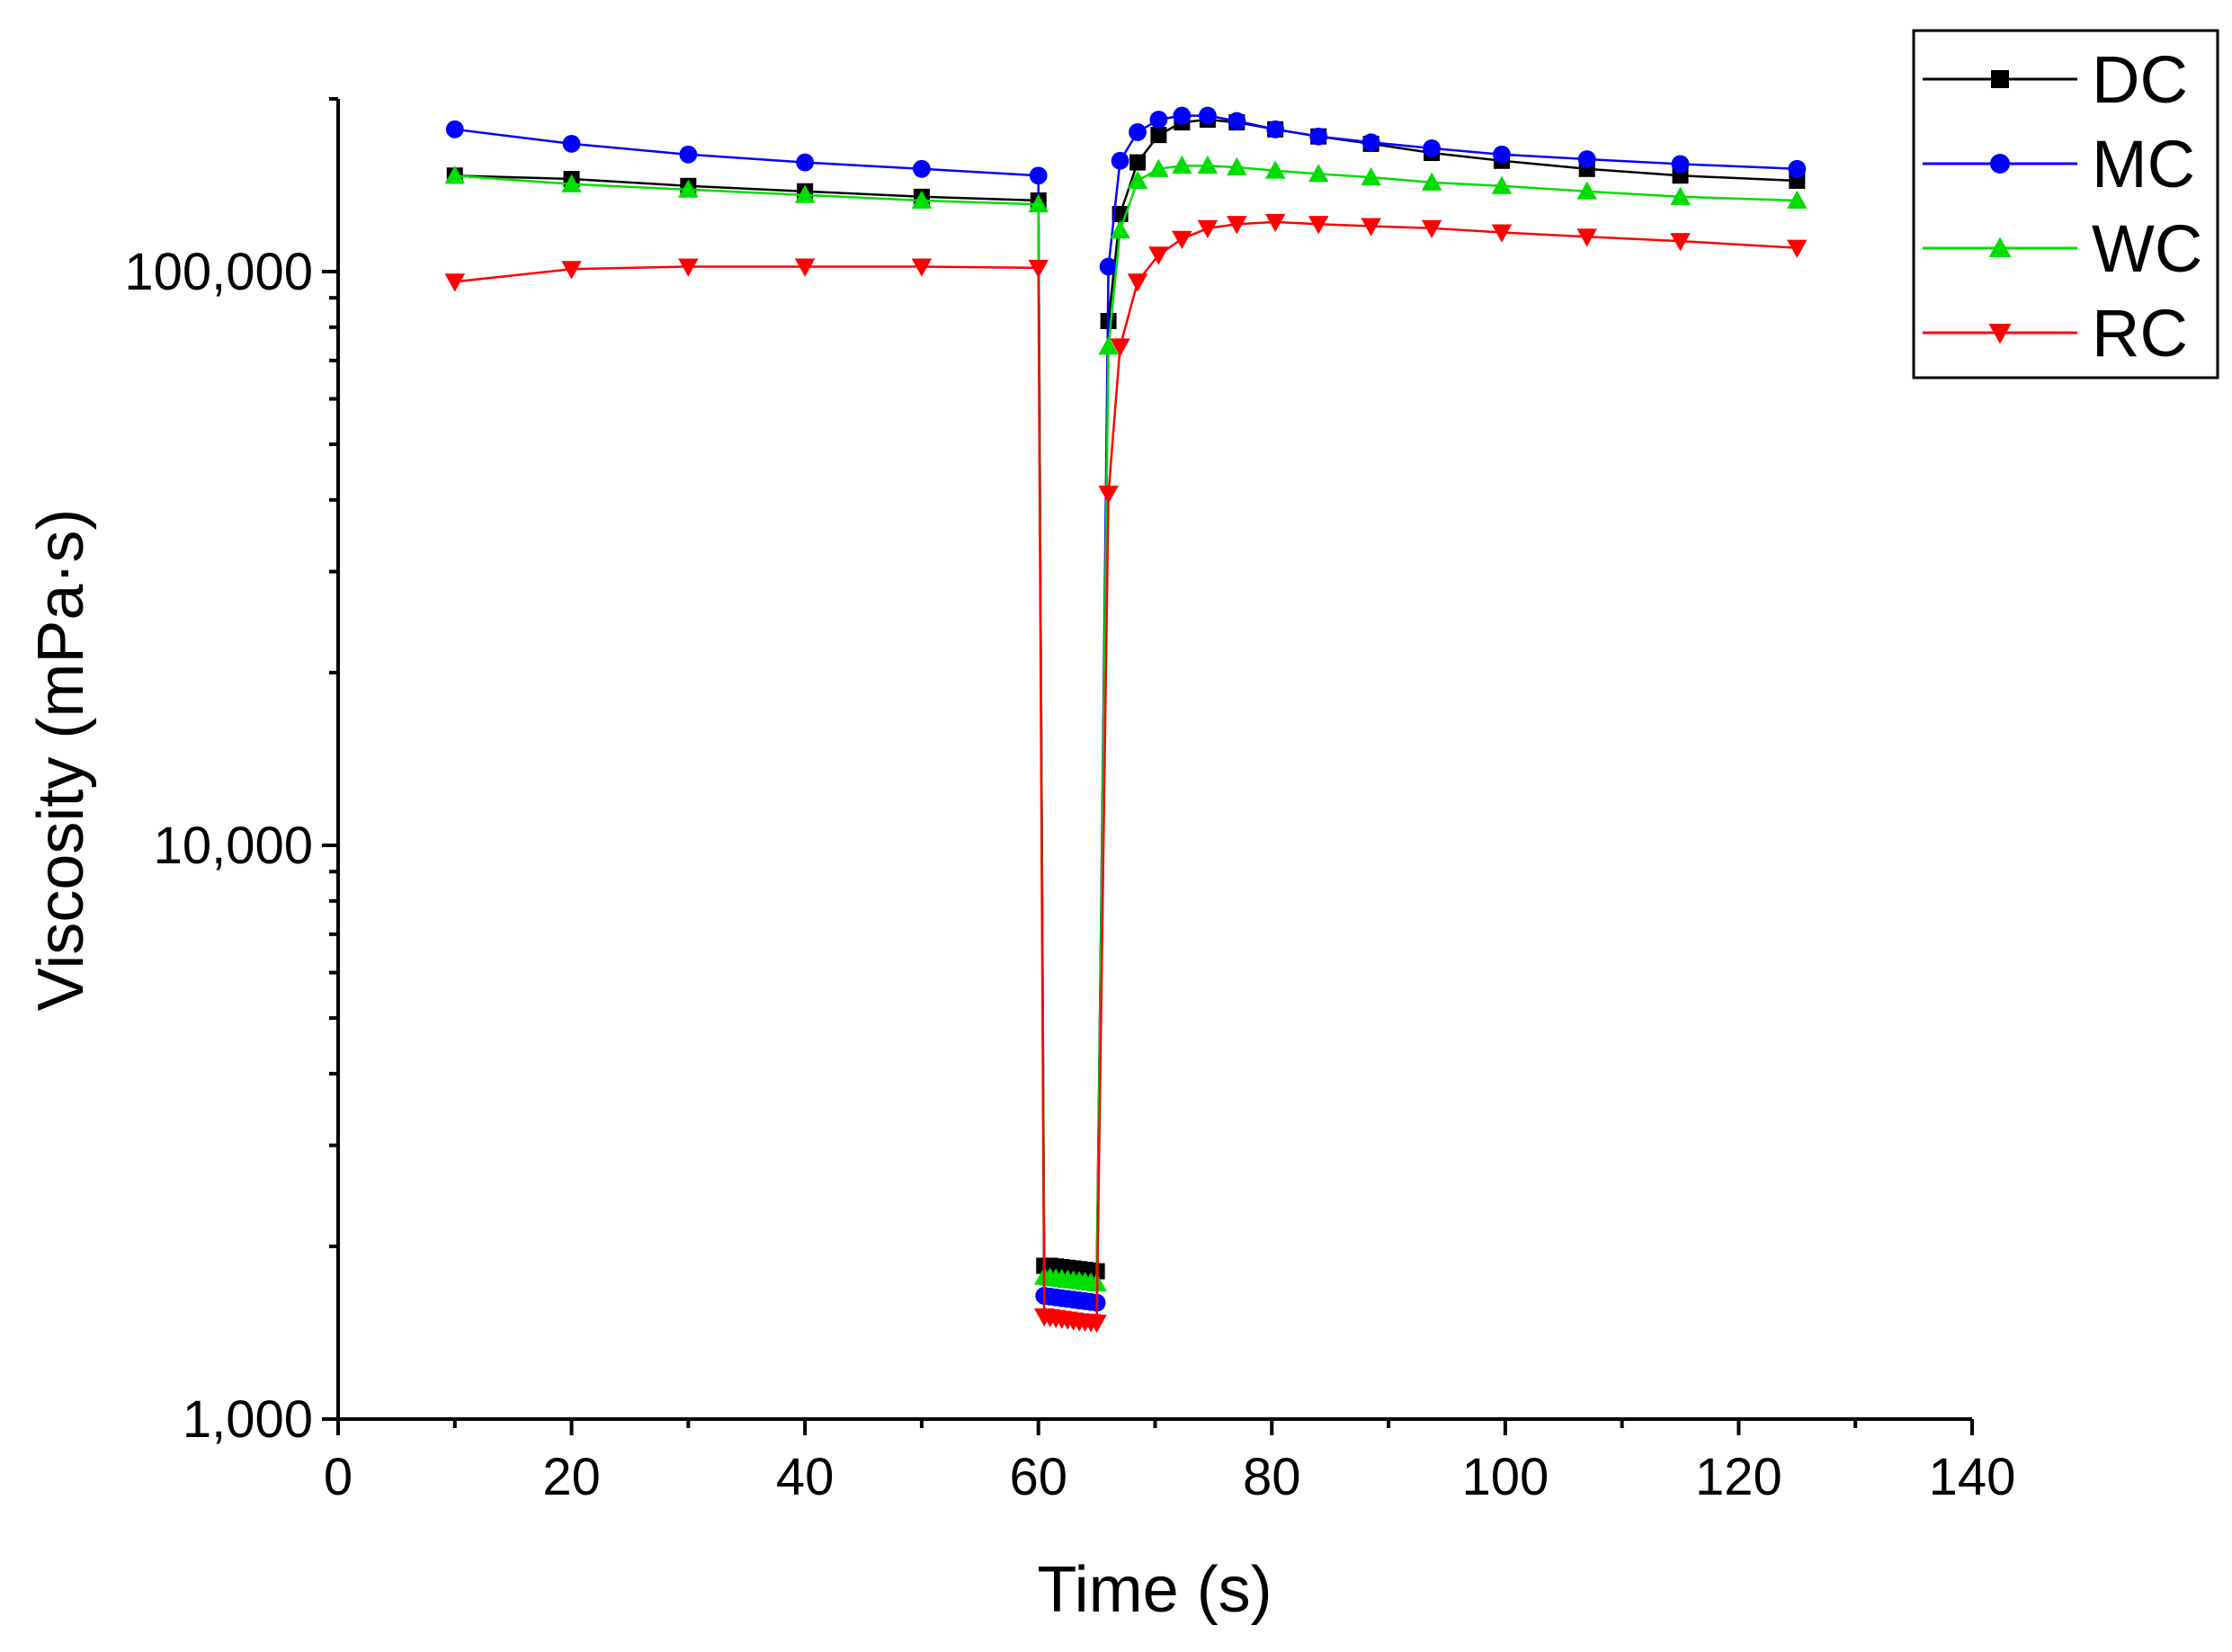 This screenshot has width=2232, height=1652. What do you see at coordinates (806, 1477) in the screenshot?
I see `x-tick-label: 40` at bounding box center [806, 1477].